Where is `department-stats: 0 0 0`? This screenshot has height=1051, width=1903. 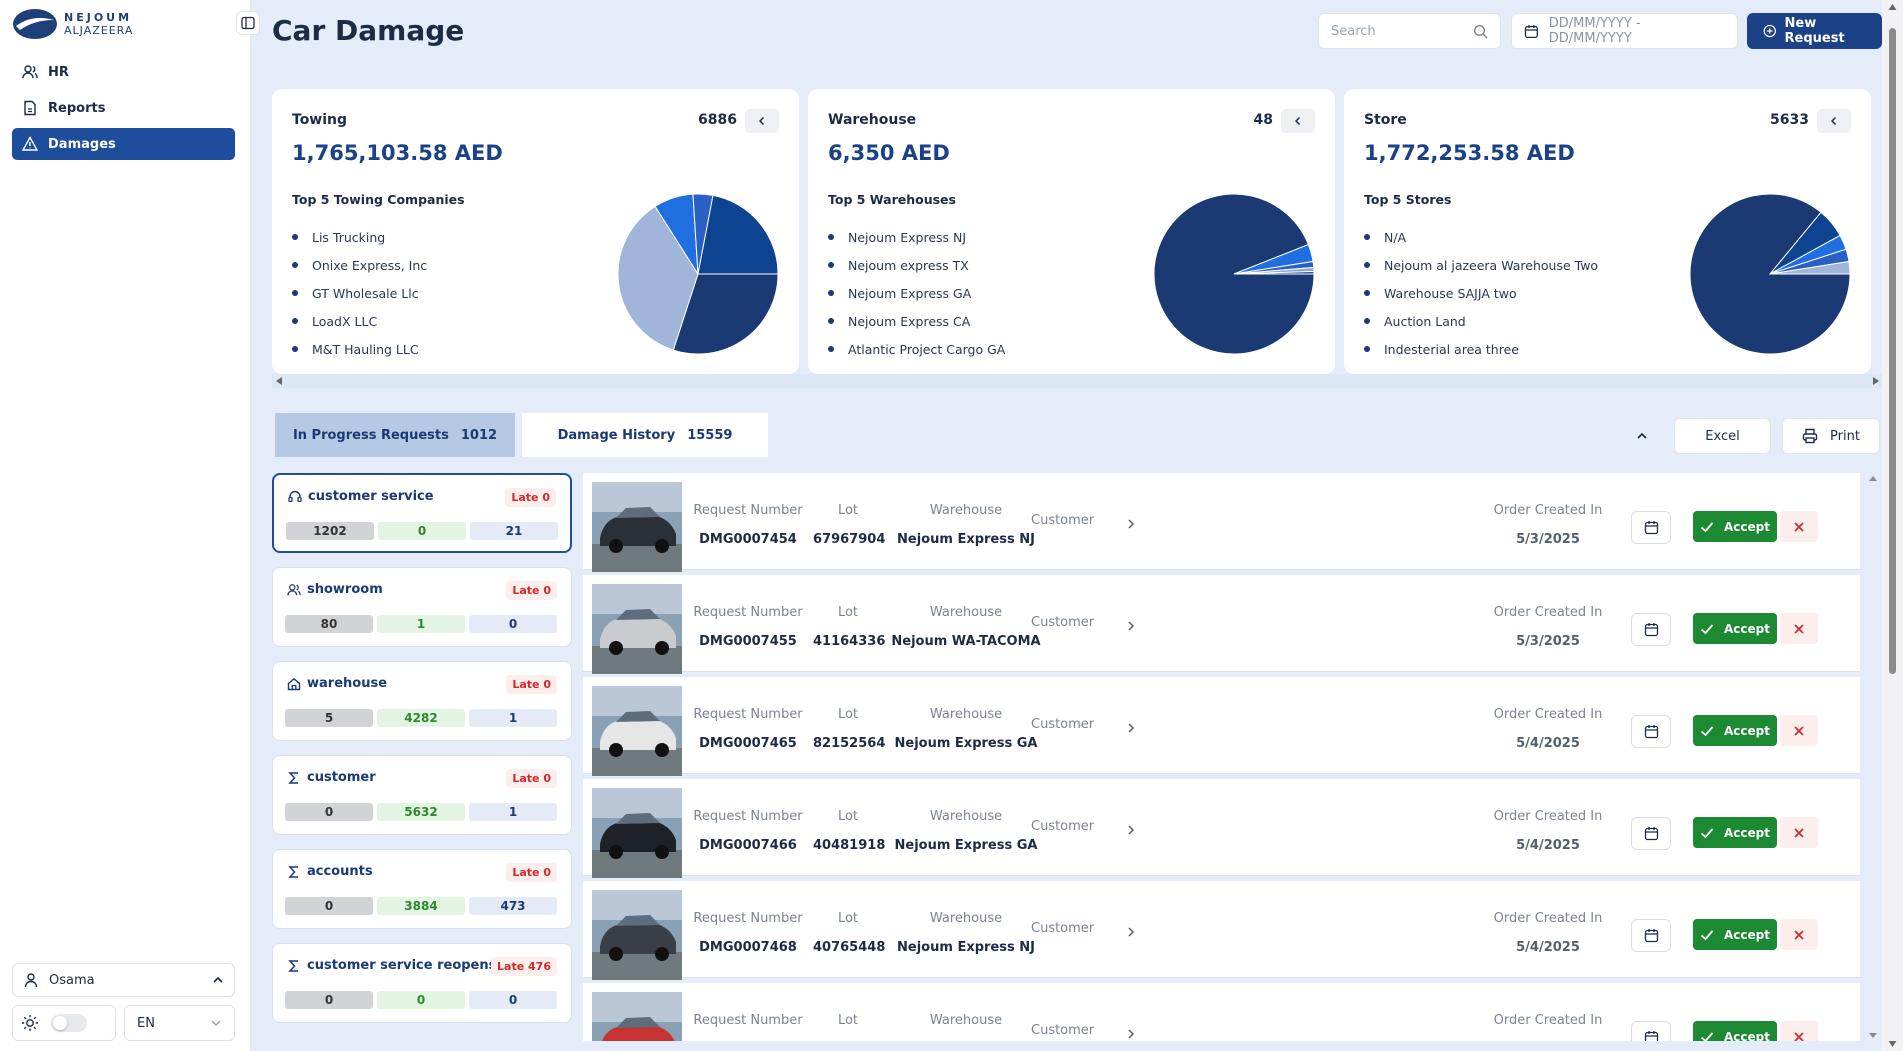
department-stats: 0 0 0 is located at coordinates (421, 1000).